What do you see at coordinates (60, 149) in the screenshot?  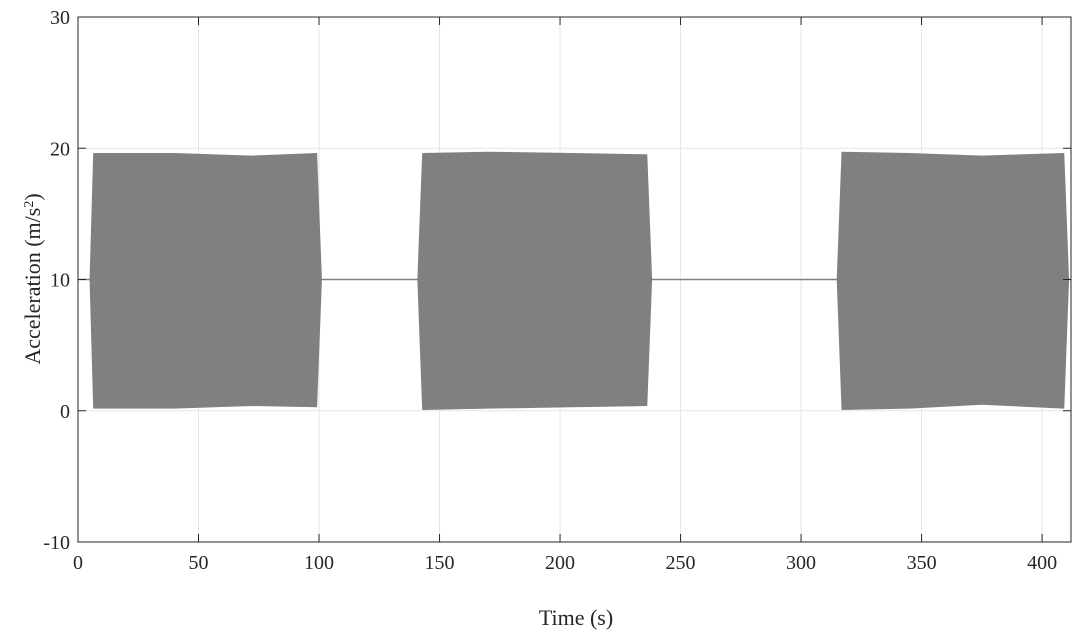 I see `y-tick-label: 20` at bounding box center [60, 149].